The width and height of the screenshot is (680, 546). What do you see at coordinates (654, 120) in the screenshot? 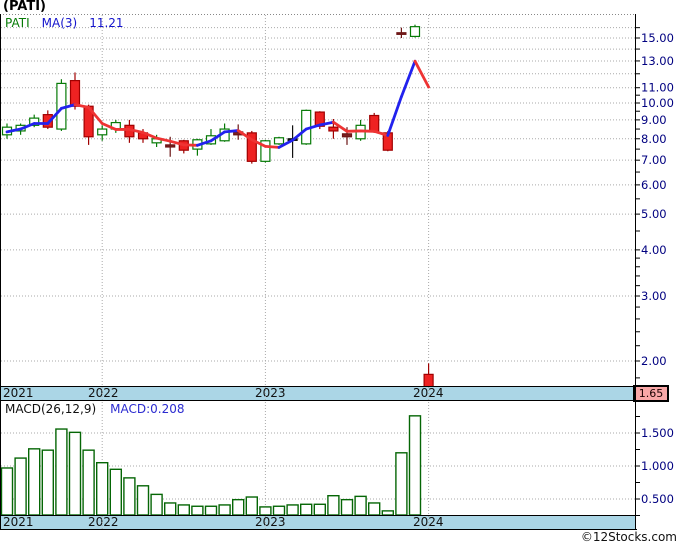
I see `price-axis-label: 9.00` at bounding box center [654, 120].